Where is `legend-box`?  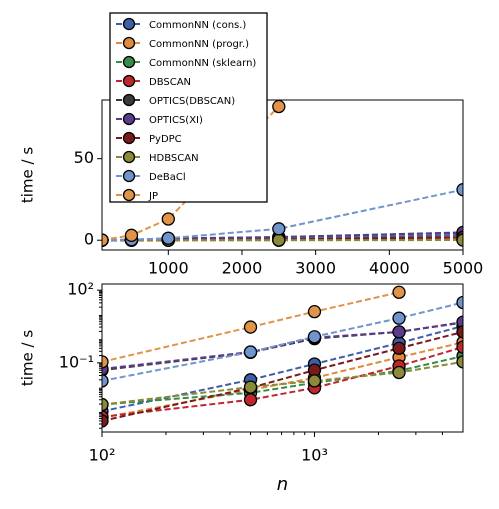 legend-box is located at coordinates (188, 107).